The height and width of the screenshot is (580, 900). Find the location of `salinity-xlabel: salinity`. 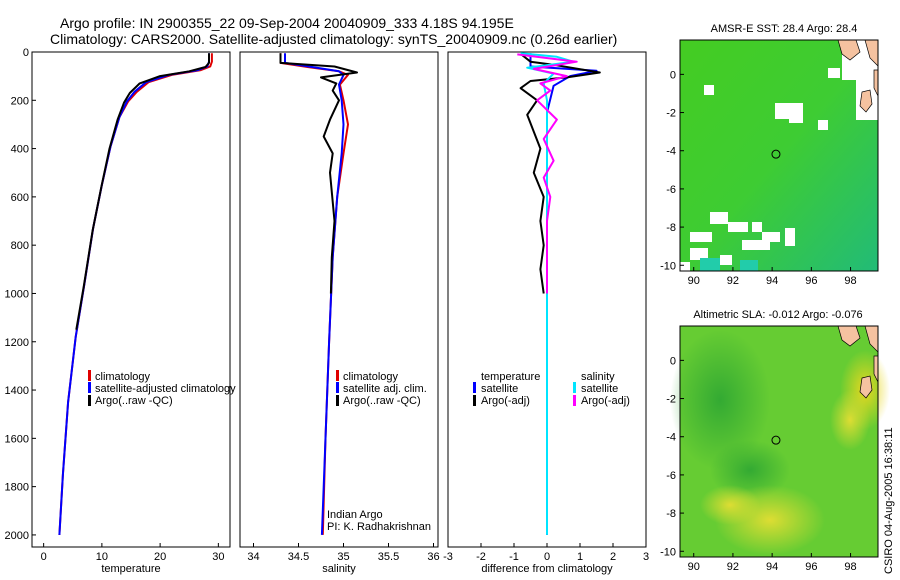

salinity-xlabel: salinity is located at coordinates (339, 569).